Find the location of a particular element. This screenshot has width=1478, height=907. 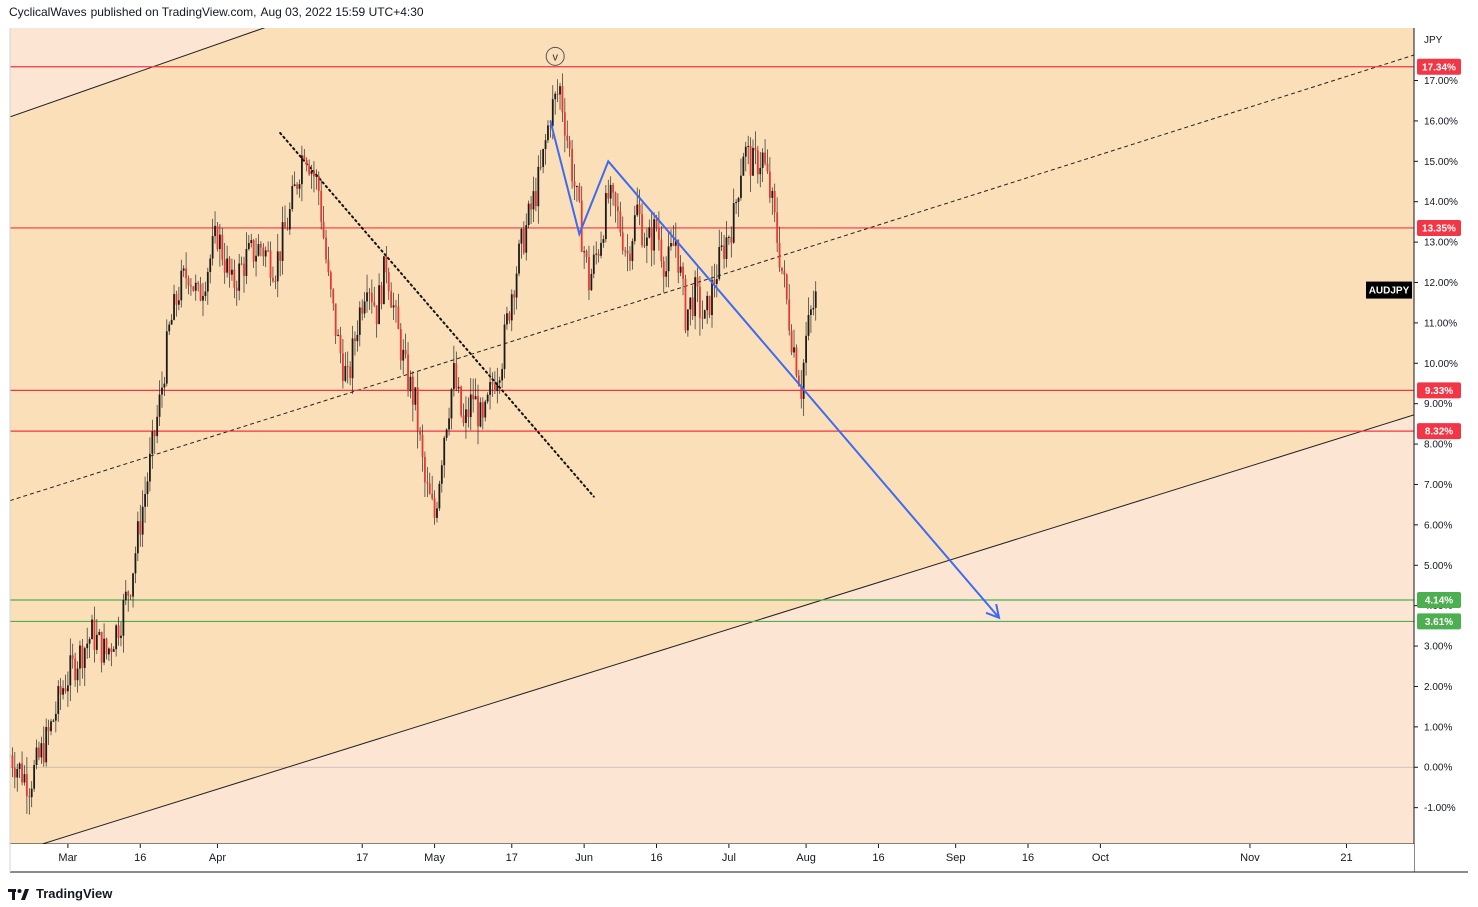

tradingview-logo-icon is located at coordinates (19, 894).